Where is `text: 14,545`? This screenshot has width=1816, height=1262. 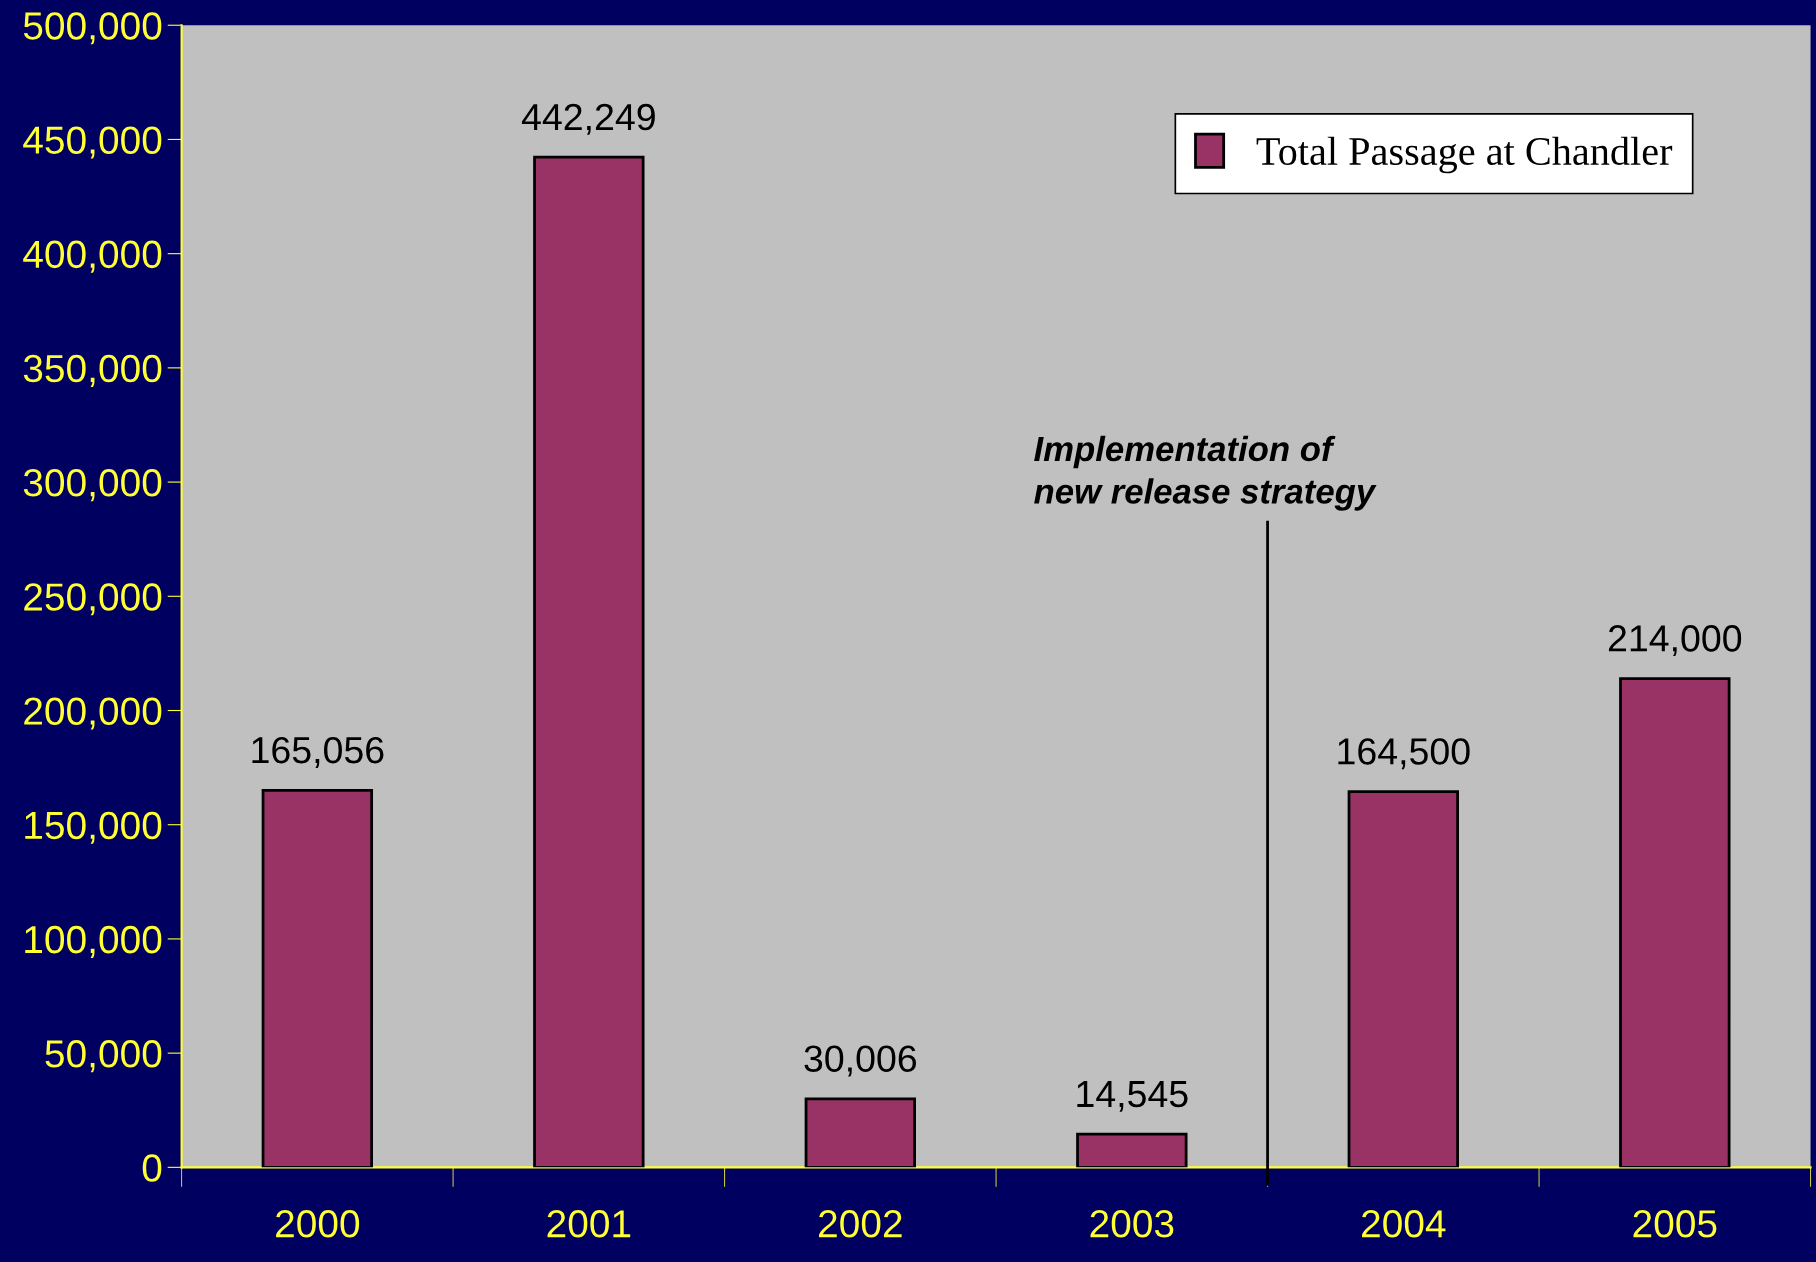 text: 14,545 is located at coordinates (1132, 1096).